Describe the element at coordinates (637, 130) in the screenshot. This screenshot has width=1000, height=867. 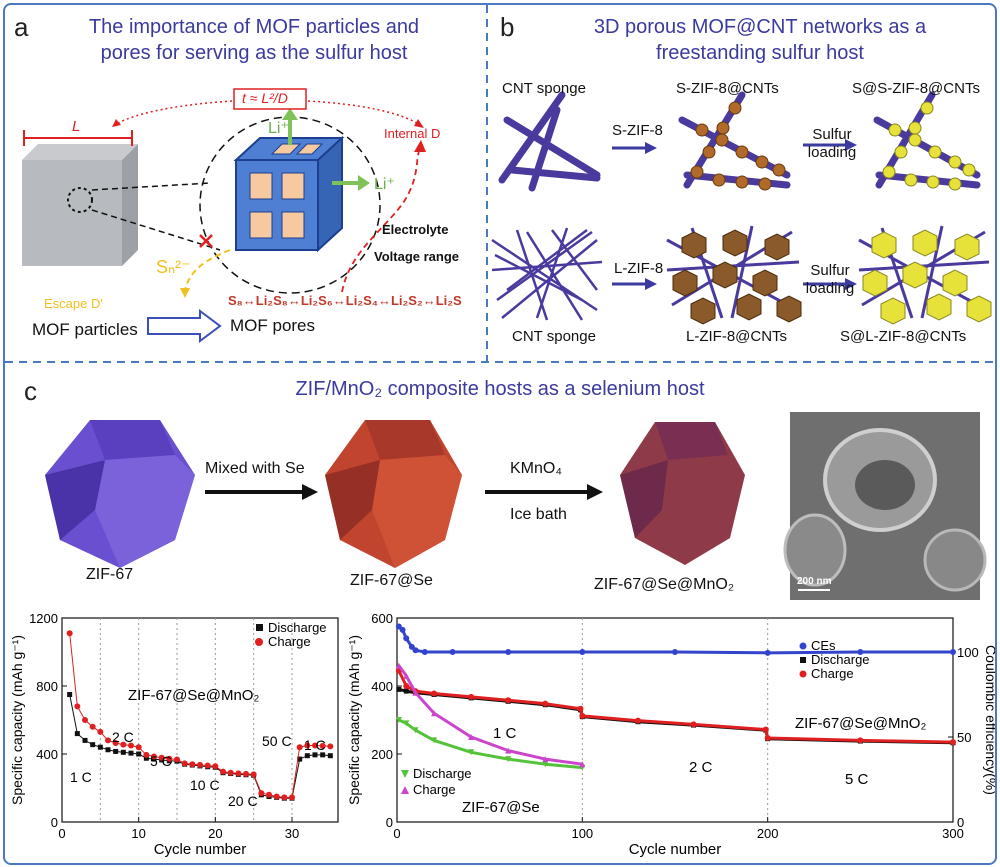
I see `s-zif8-label: S-ZIF-8` at that location.